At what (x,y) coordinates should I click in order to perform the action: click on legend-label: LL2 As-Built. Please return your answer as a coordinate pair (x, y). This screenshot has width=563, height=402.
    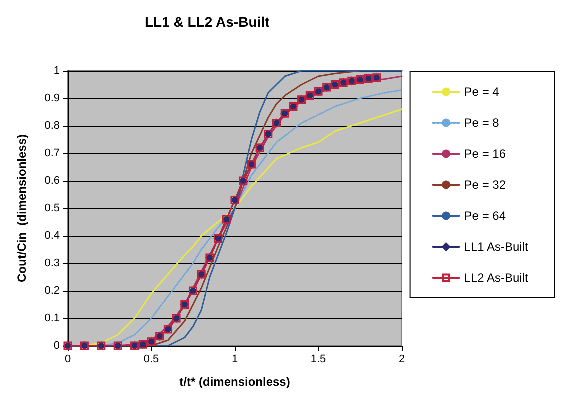
    Looking at the image, I should click on (497, 278).